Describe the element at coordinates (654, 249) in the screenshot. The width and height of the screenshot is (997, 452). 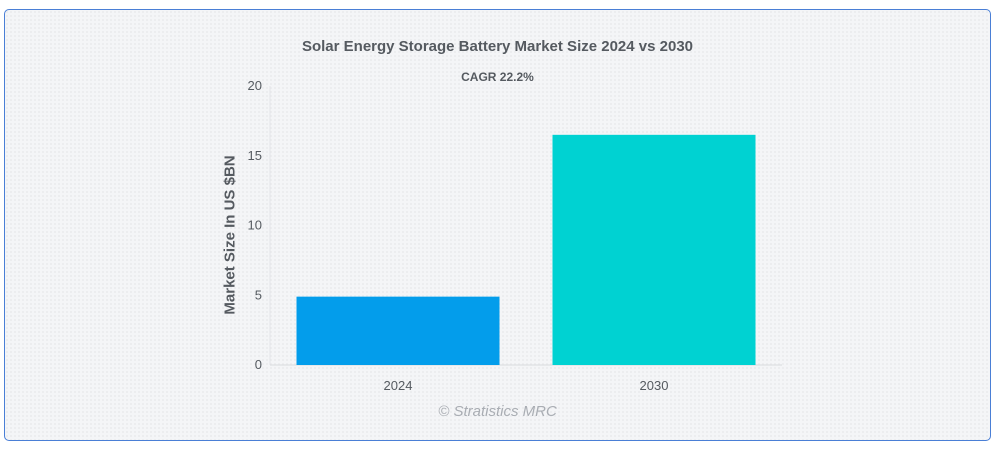
I see `bar-2030` at that location.